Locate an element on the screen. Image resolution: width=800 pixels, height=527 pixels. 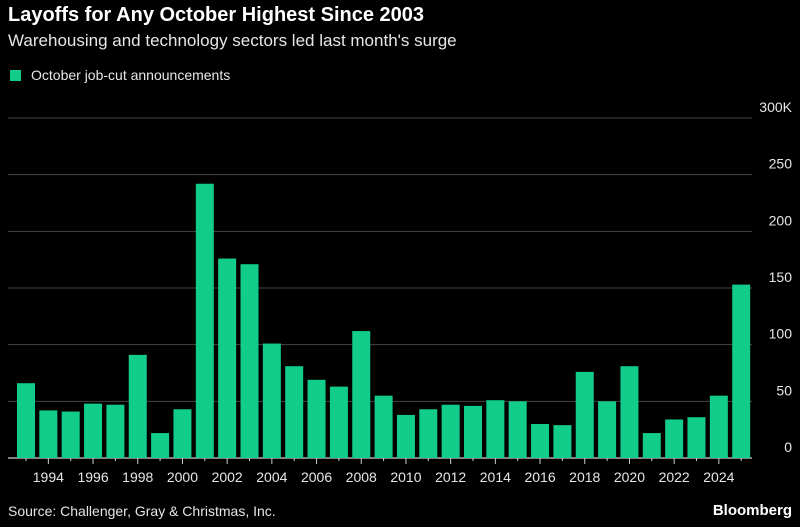
x-tick-label: 2012 is located at coordinates (450, 477).